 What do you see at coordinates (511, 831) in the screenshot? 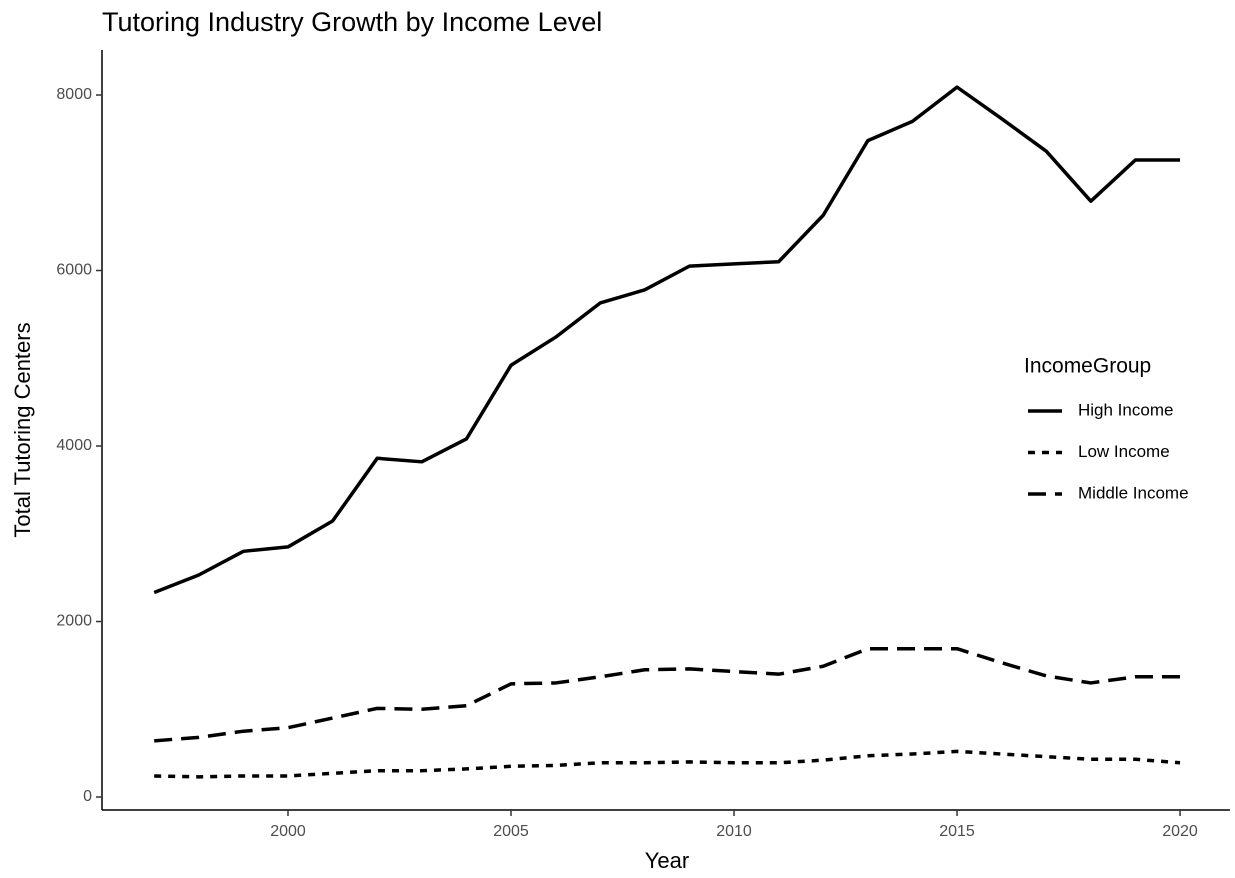
I see `x-tick-label: 2005` at bounding box center [511, 831].